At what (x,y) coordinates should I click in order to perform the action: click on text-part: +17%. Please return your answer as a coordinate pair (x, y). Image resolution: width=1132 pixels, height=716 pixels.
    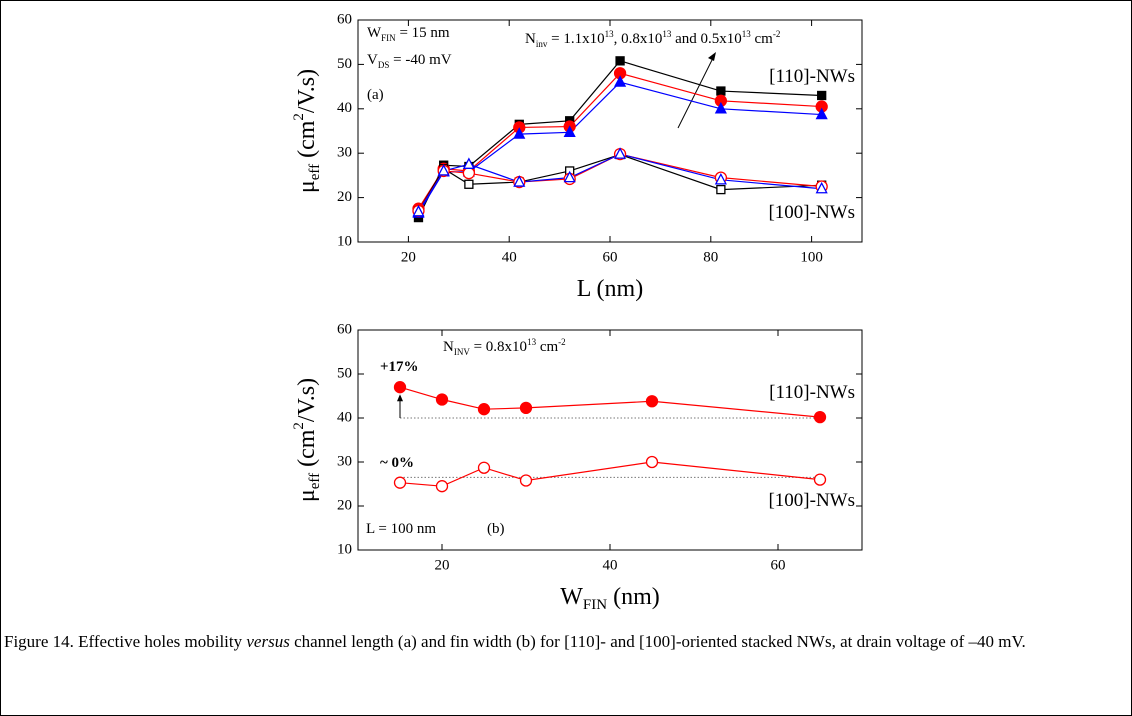
    Looking at the image, I should click on (399, 367).